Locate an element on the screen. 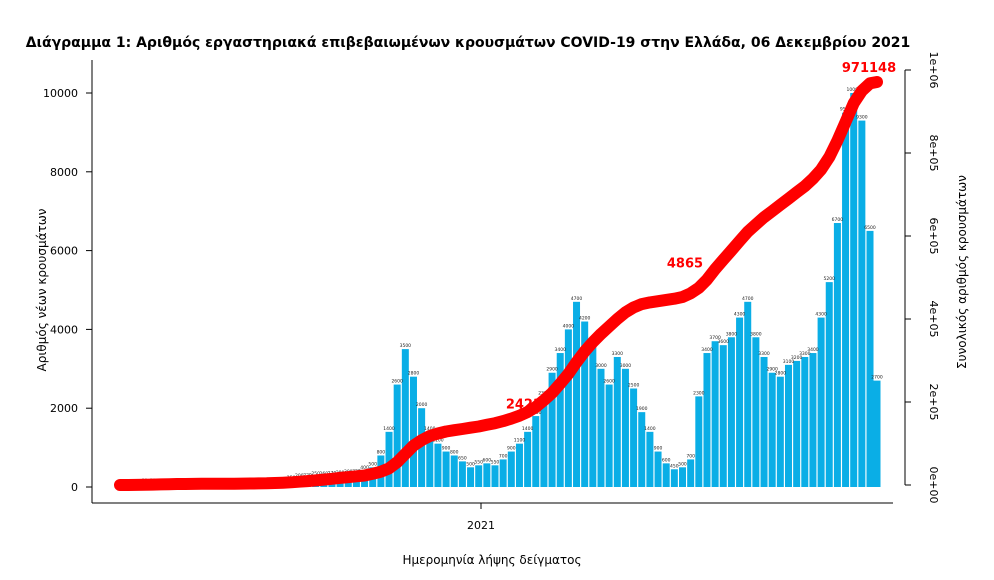 The width and height of the screenshot is (994, 580). bar-value-label: 1900 is located at coordinates (642, 409).